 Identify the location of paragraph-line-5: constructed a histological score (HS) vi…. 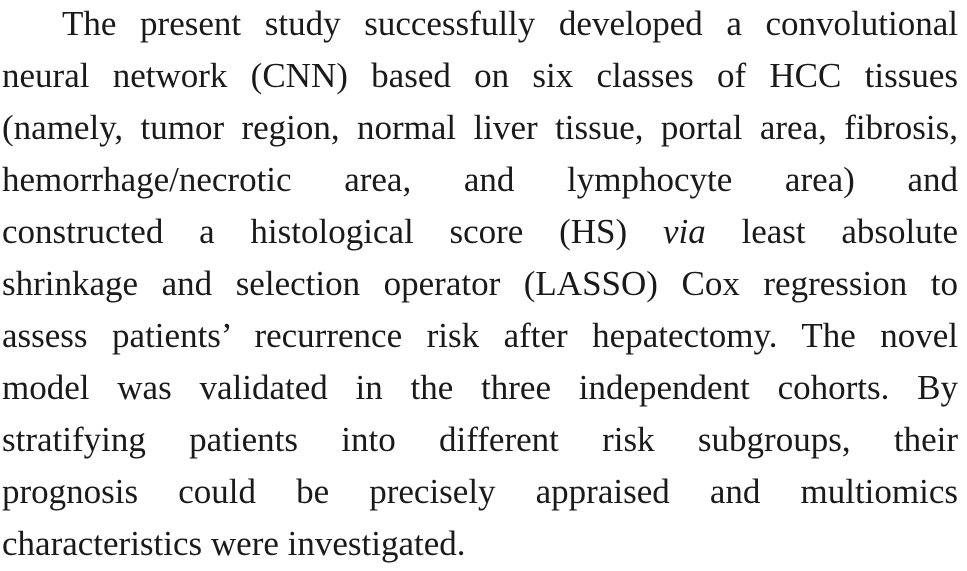
(480, 232).